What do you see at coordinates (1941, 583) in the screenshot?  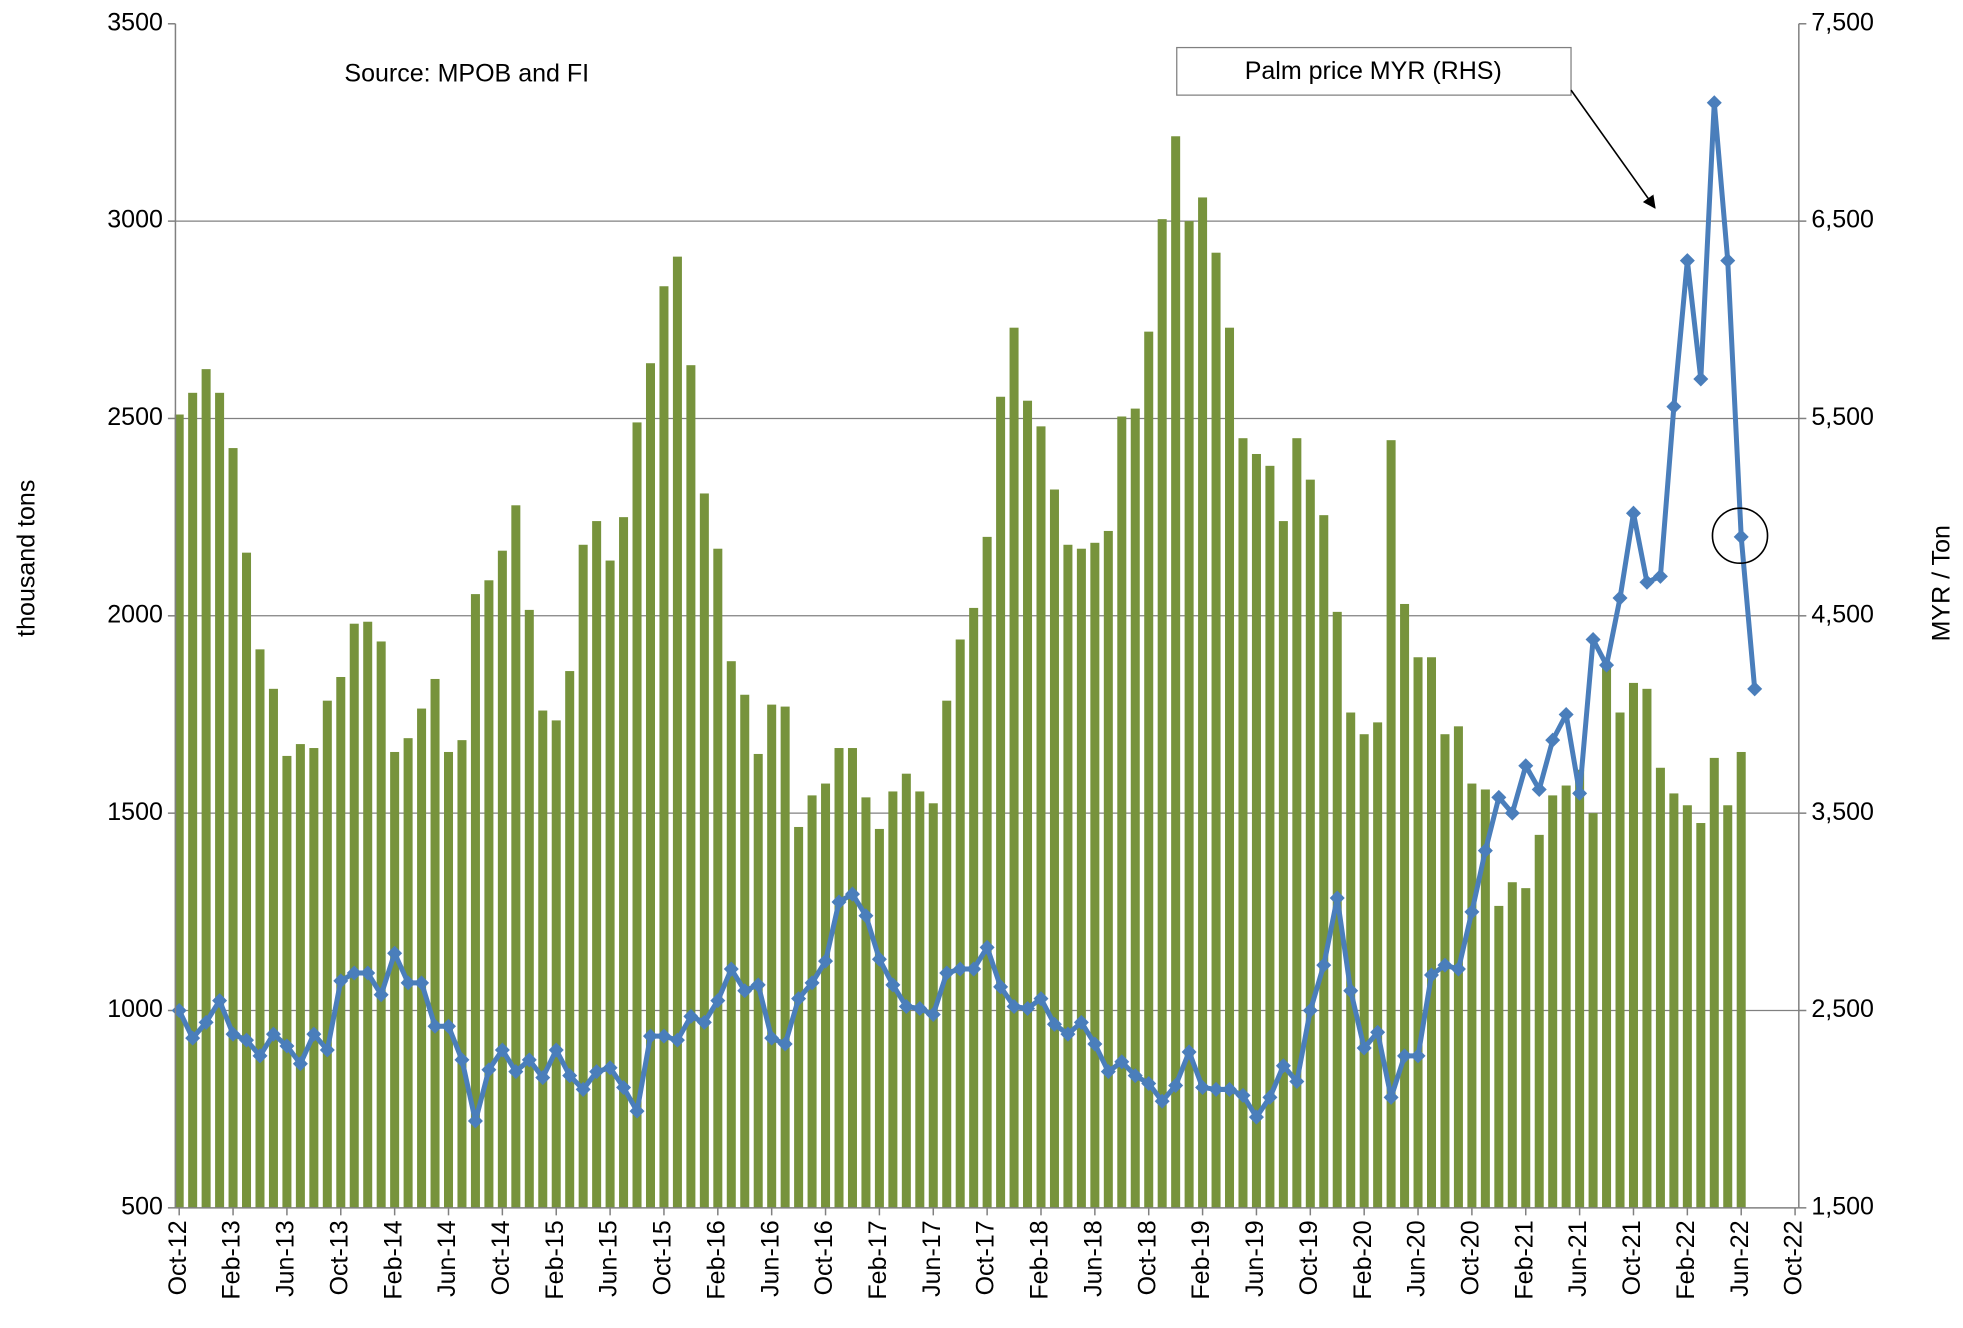 I see `y2-axis-title: MYR / Ton` at bounding box center [1941, 583].